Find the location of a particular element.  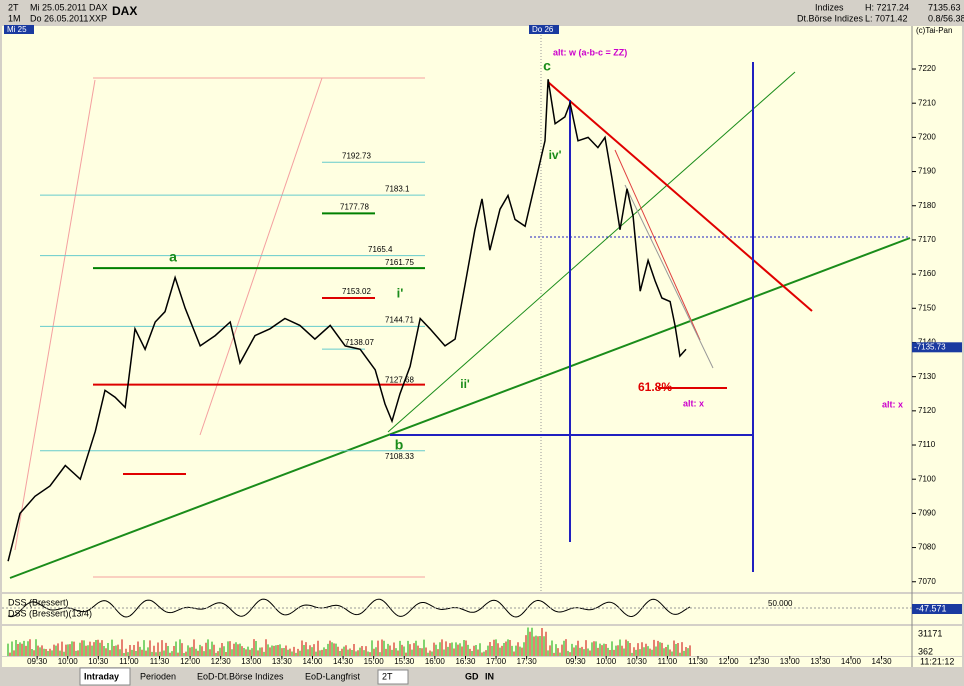

annotation: iv' is located at coordinates (555, 155).